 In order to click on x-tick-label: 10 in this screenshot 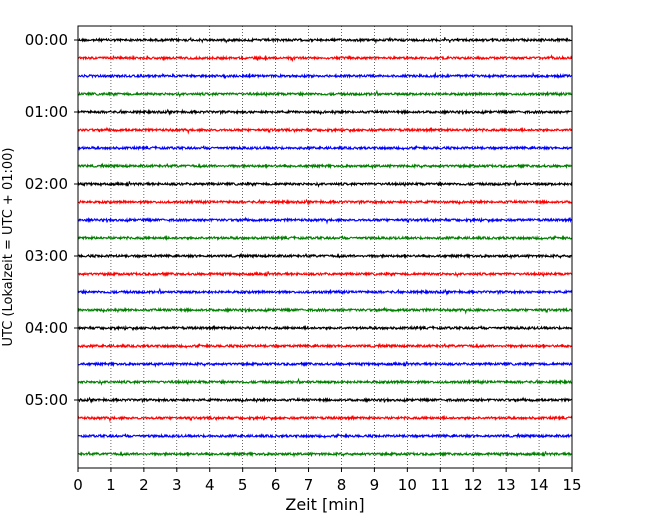, I will do `click(407, 485)`.